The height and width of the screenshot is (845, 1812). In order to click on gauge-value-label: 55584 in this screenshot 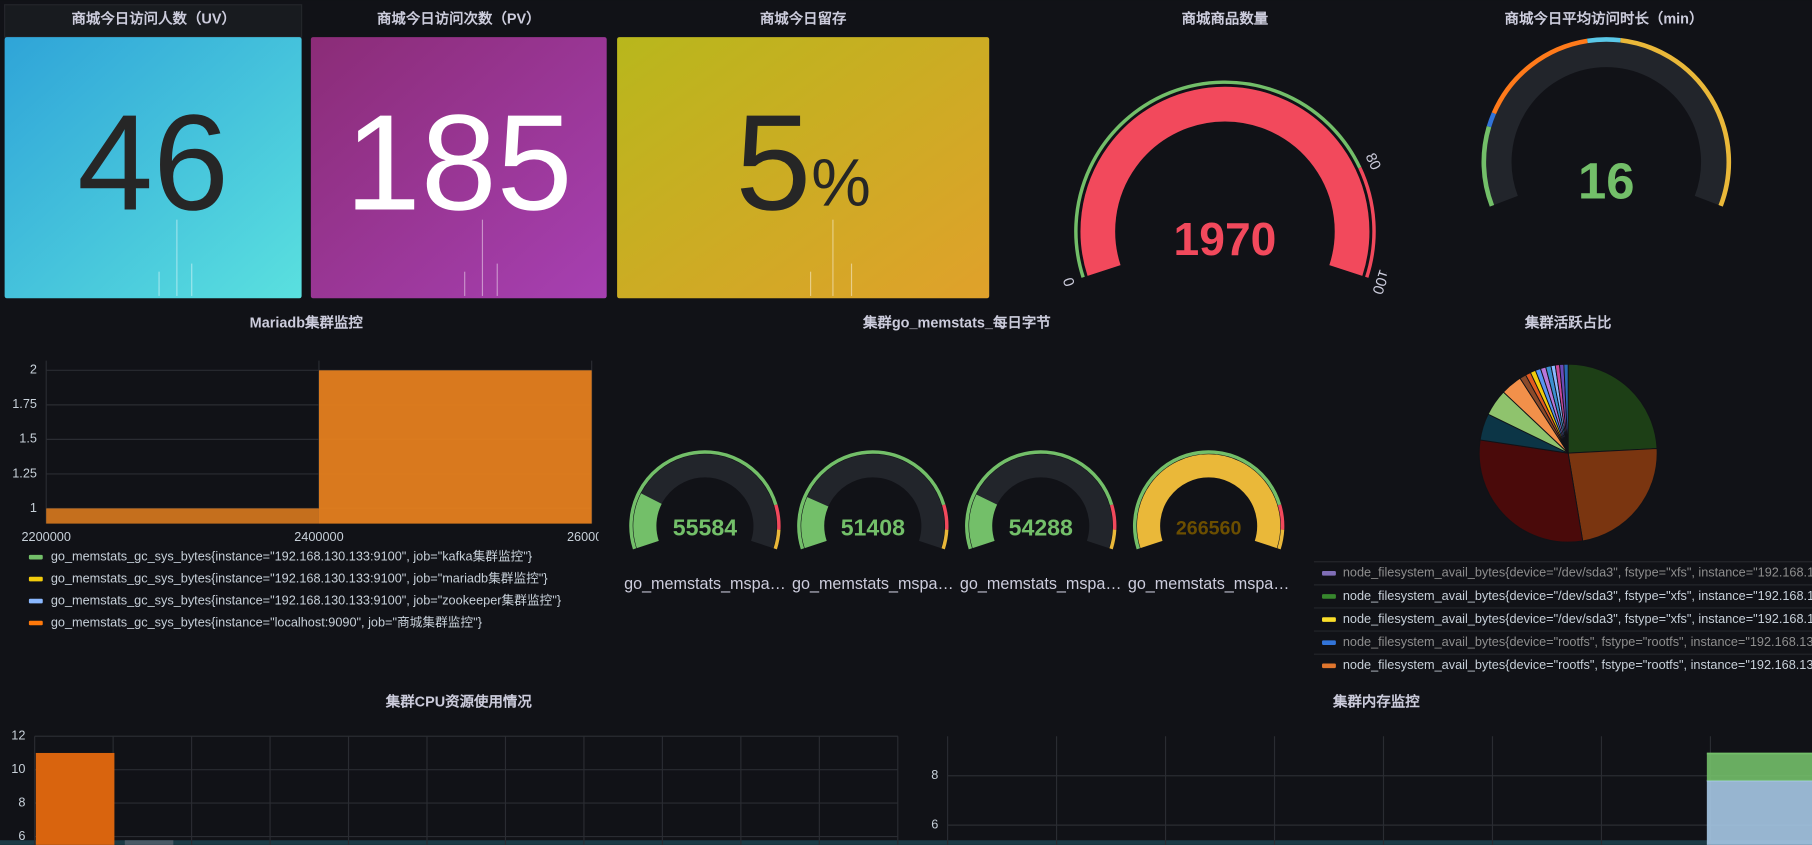, I will do `click(705, 528)`.